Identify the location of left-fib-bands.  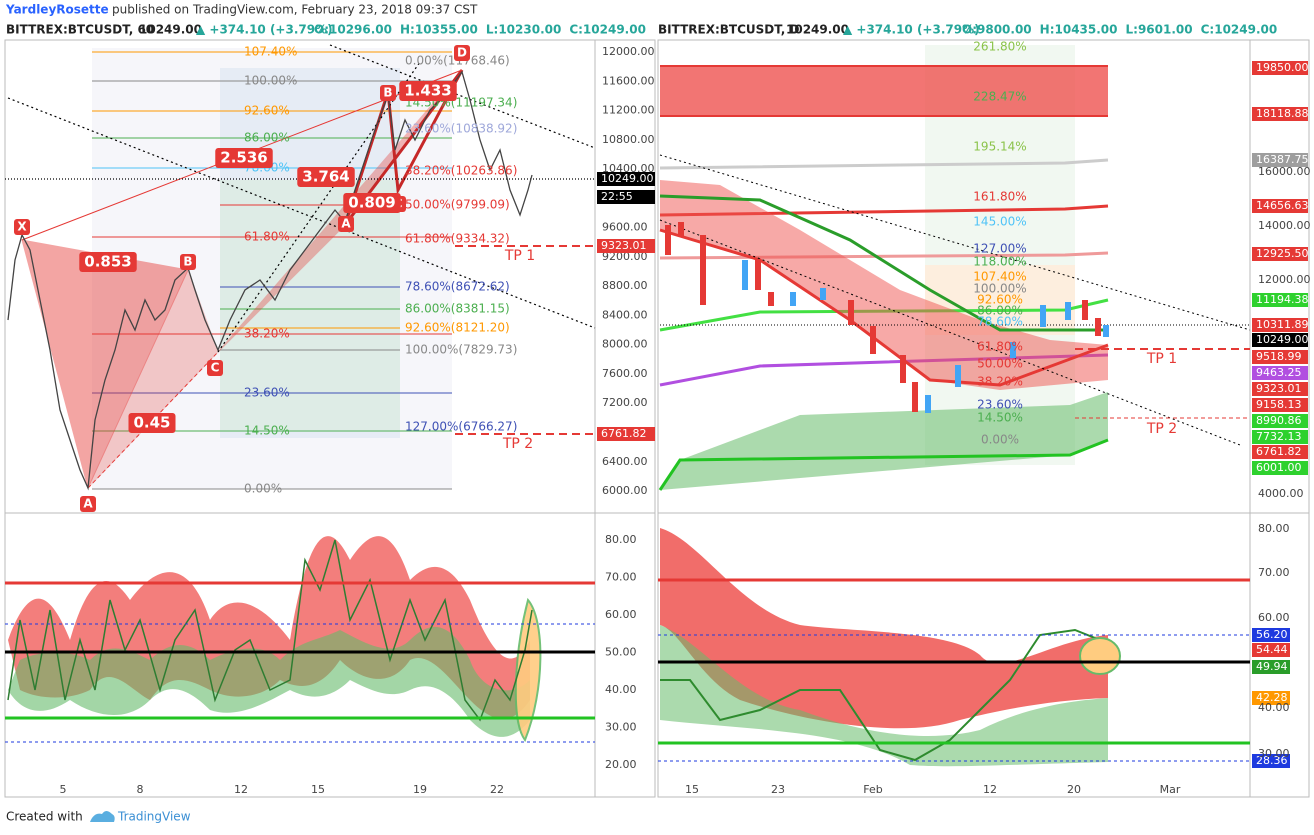
(272, 269).